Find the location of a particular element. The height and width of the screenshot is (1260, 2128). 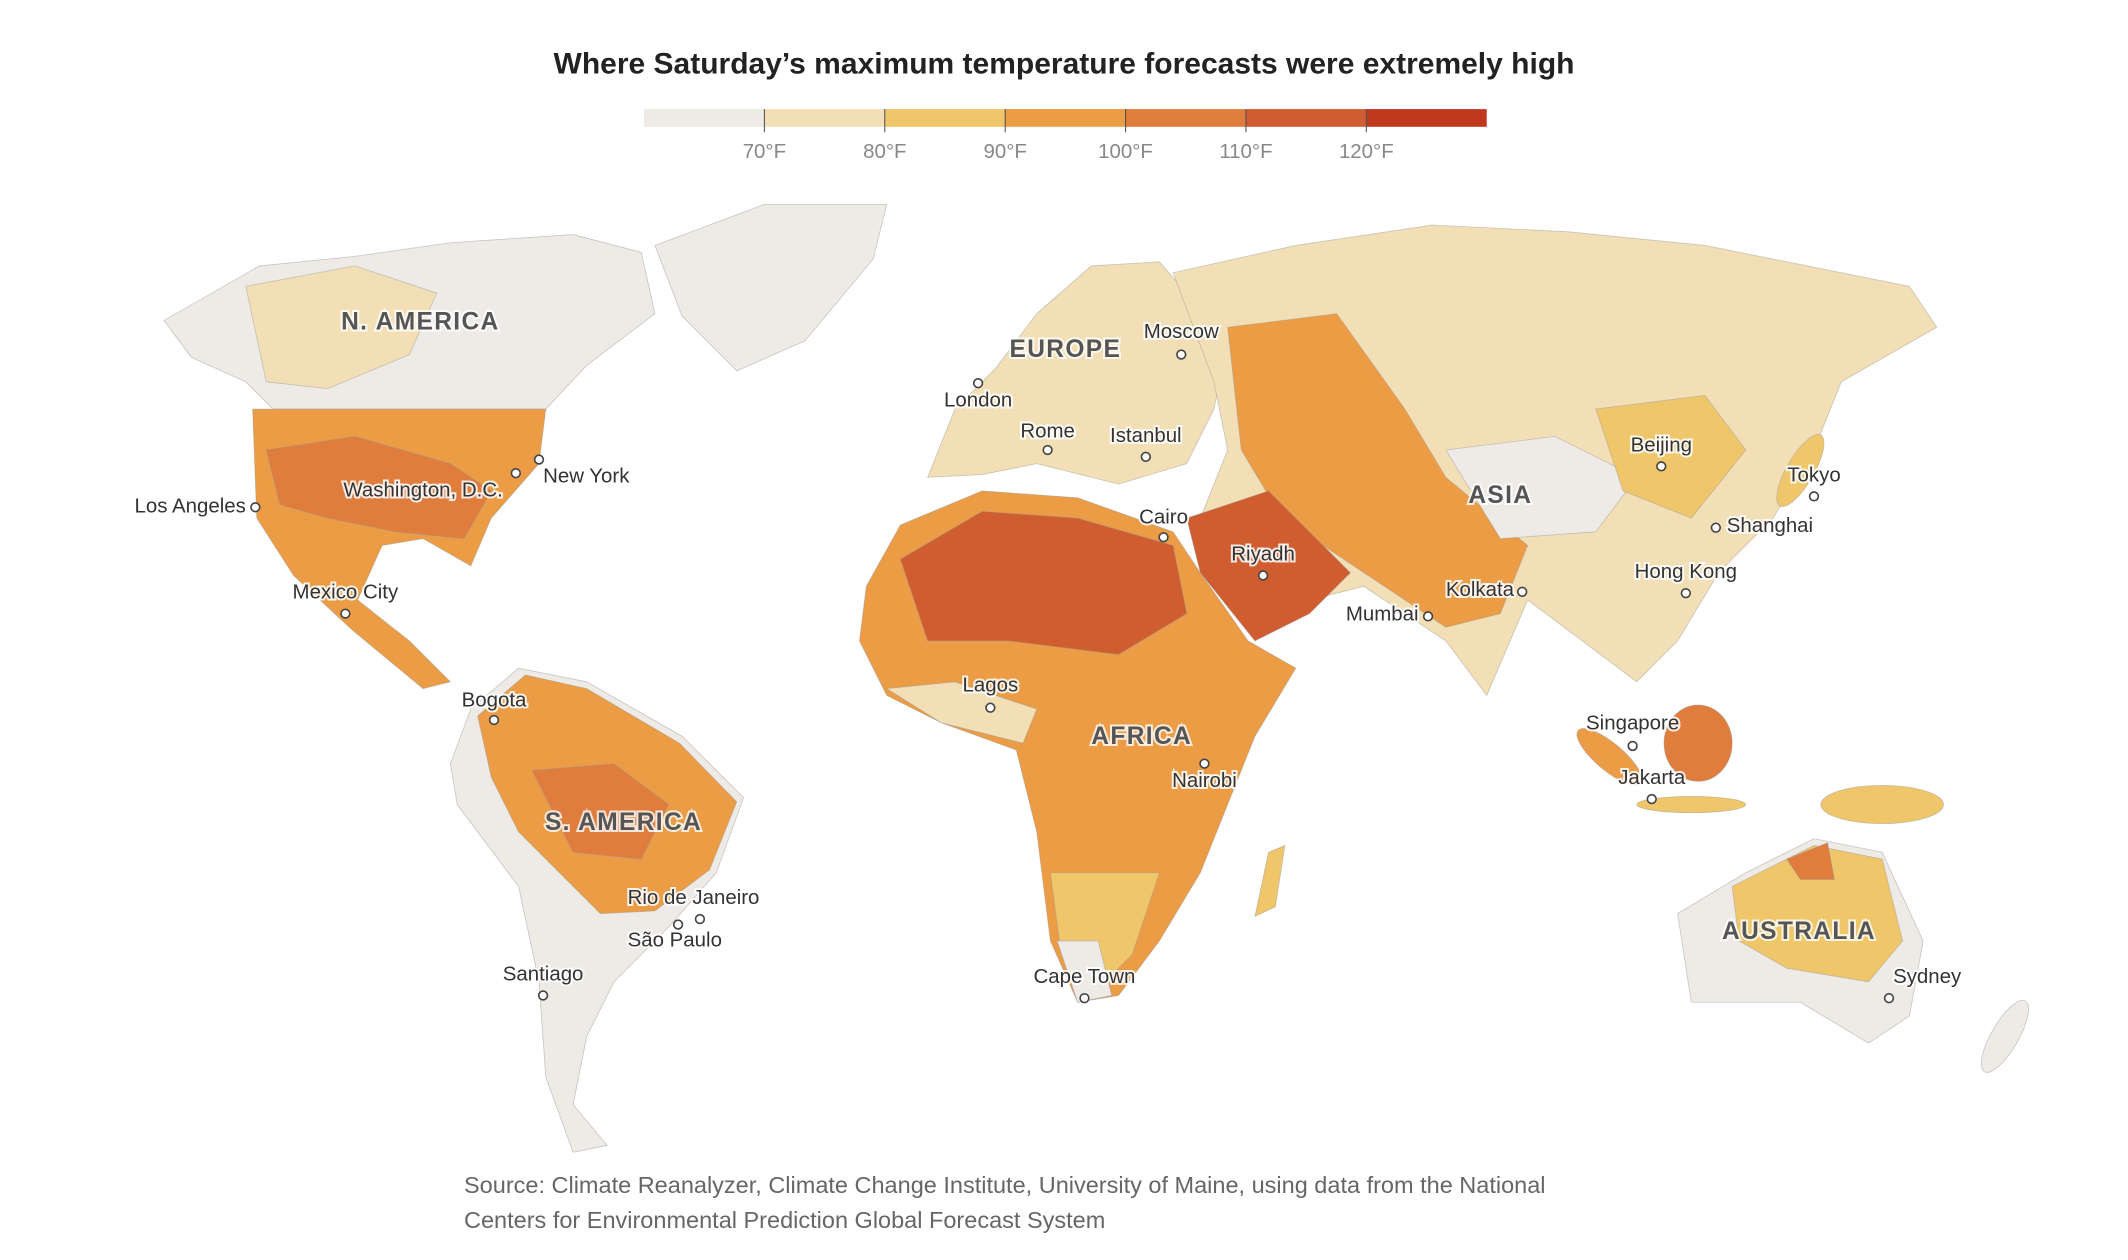

legend-tick-label: 70°F is located at coordinates (764, 151).